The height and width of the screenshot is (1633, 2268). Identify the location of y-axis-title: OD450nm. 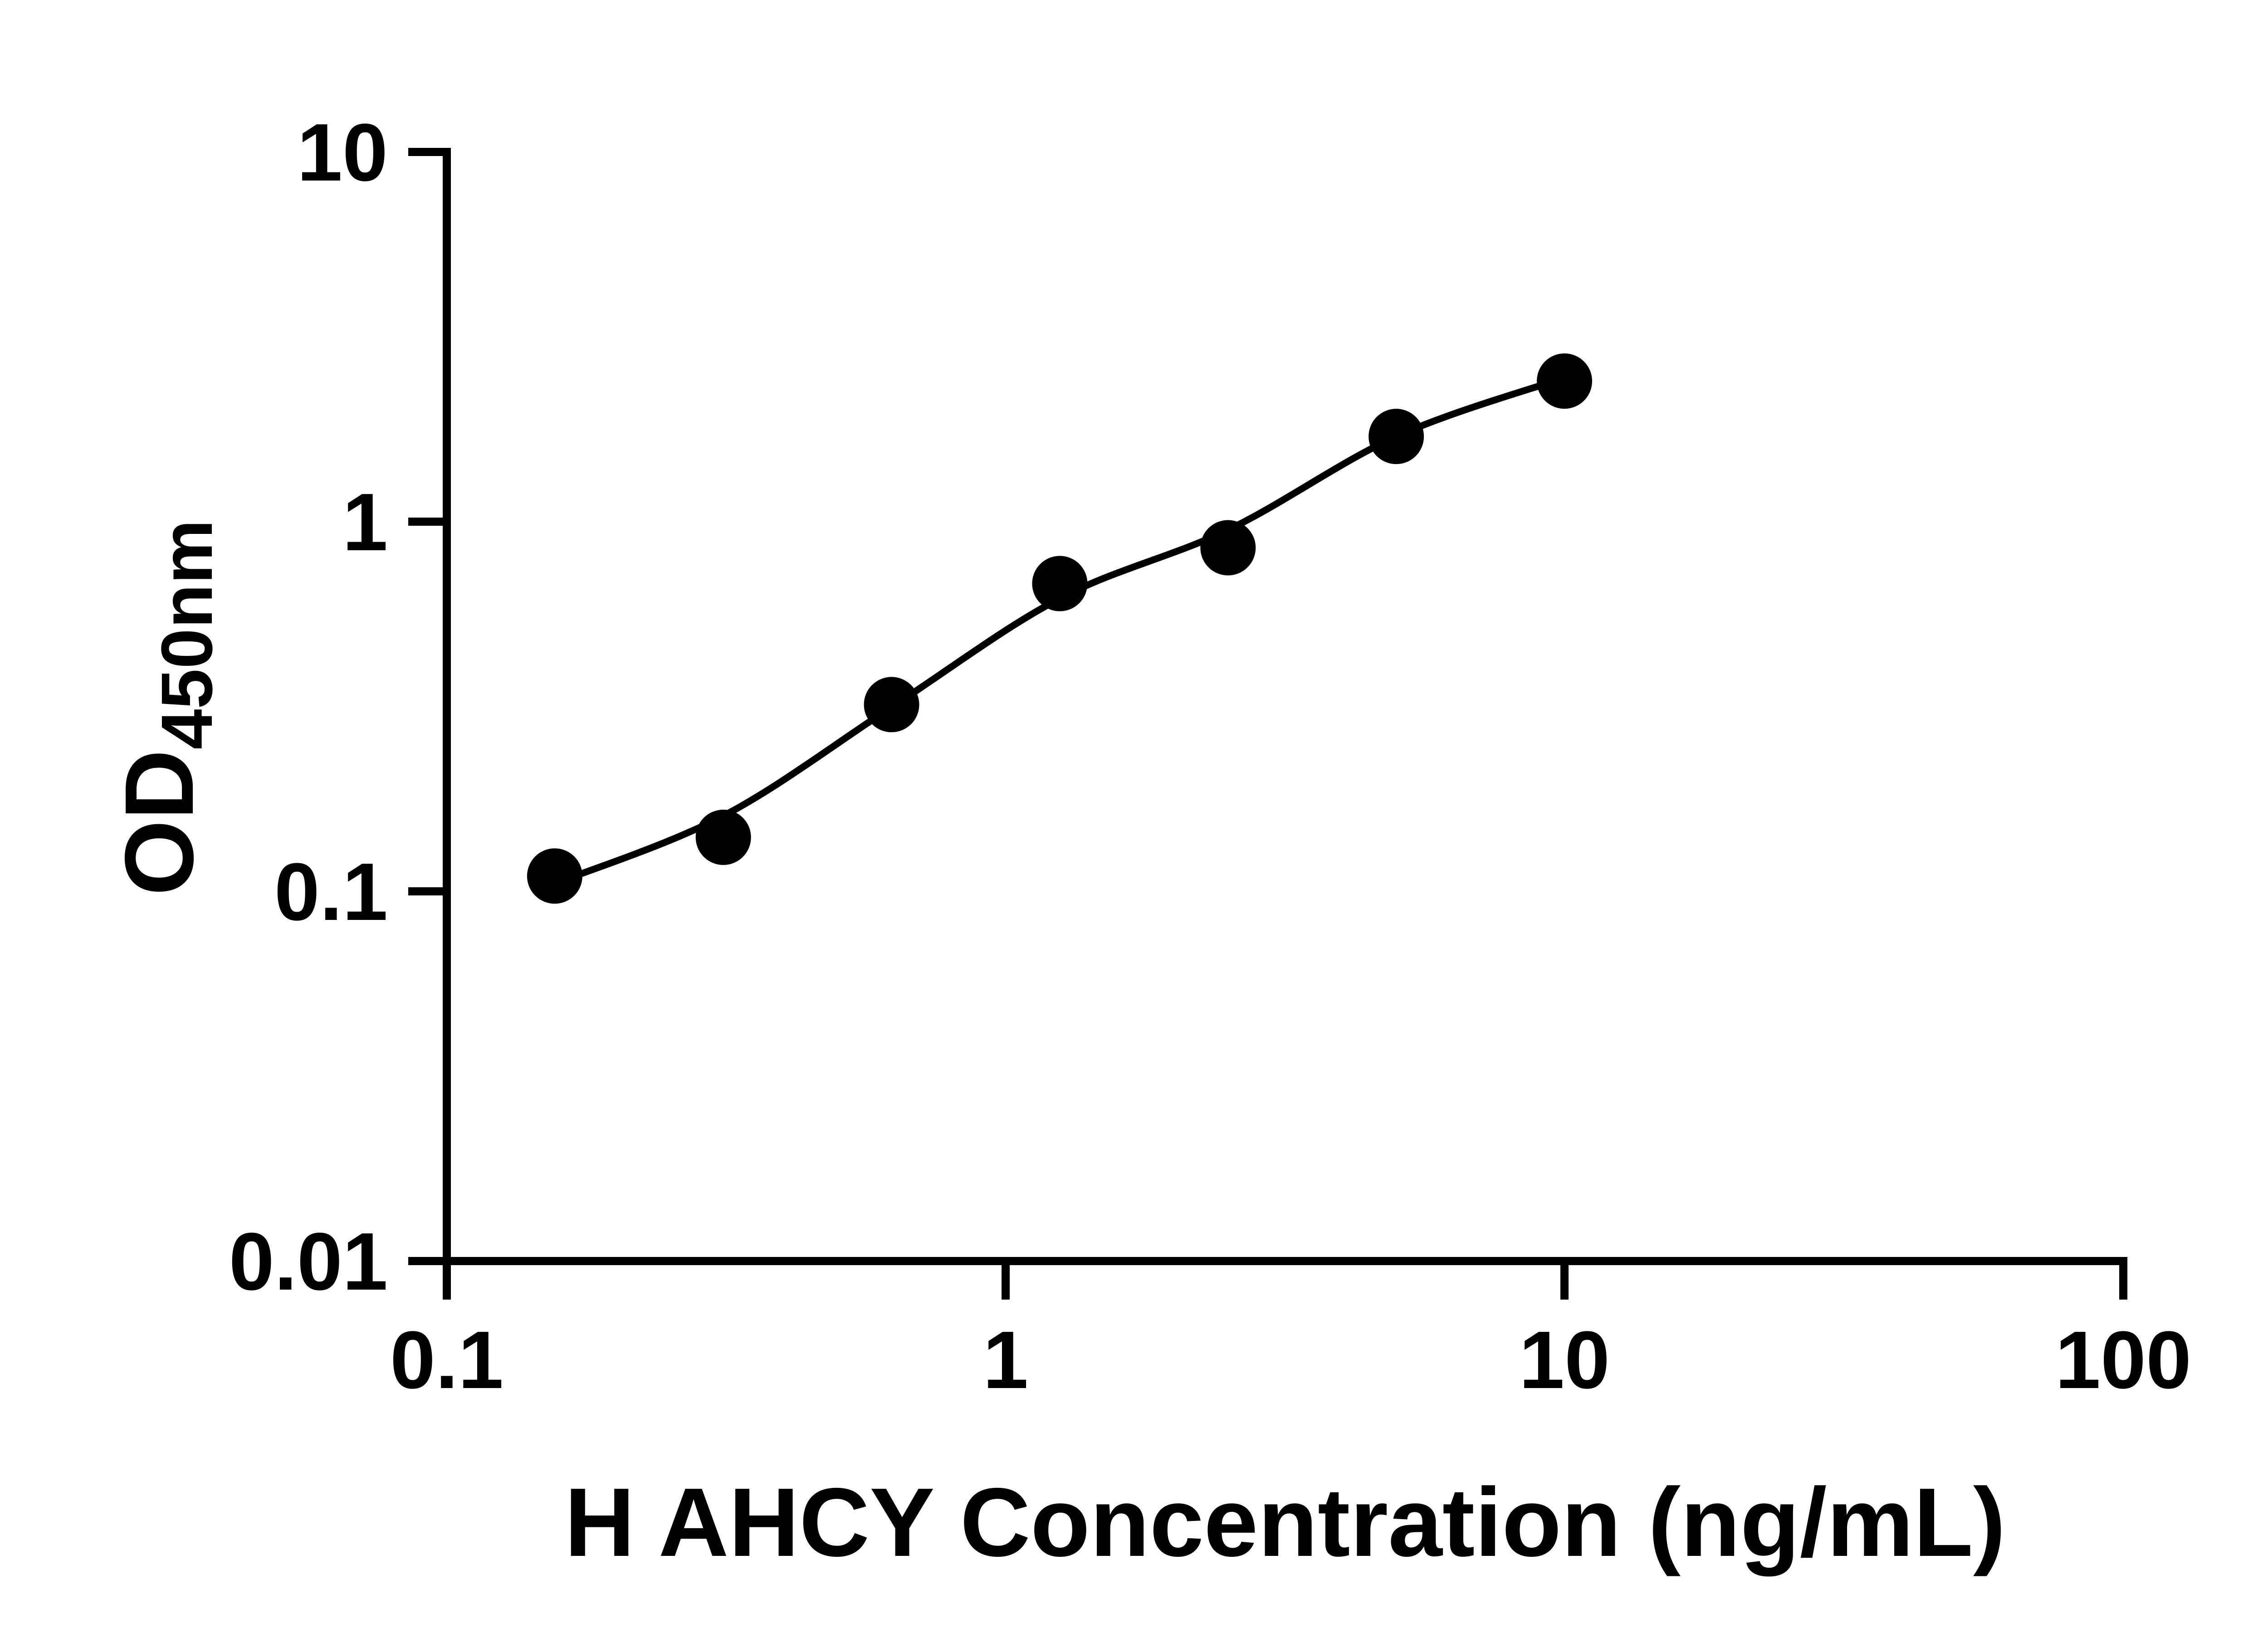
(165, 707).